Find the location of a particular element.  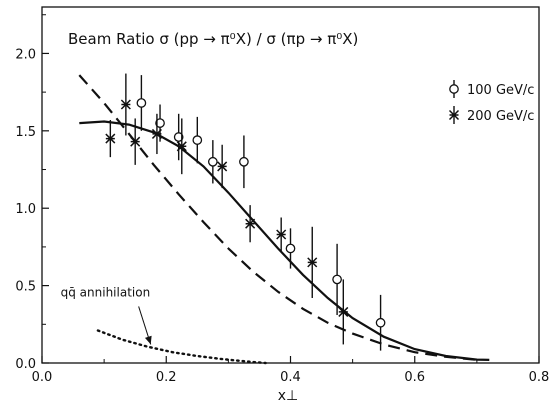

legend-label-100: 100 GeV/c is located at coordinates (500, 90).